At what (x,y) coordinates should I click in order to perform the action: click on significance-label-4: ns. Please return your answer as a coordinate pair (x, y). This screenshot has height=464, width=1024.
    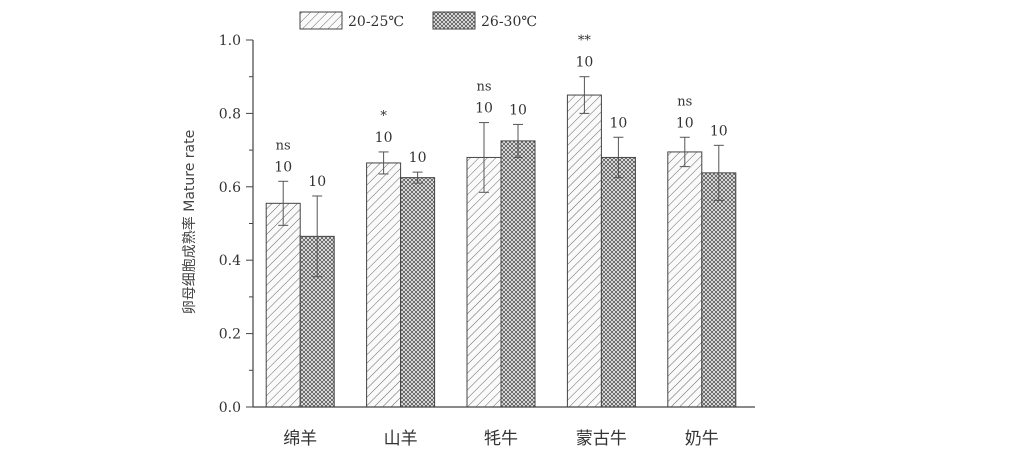
    Looking at the image, I should click on (684, 101).